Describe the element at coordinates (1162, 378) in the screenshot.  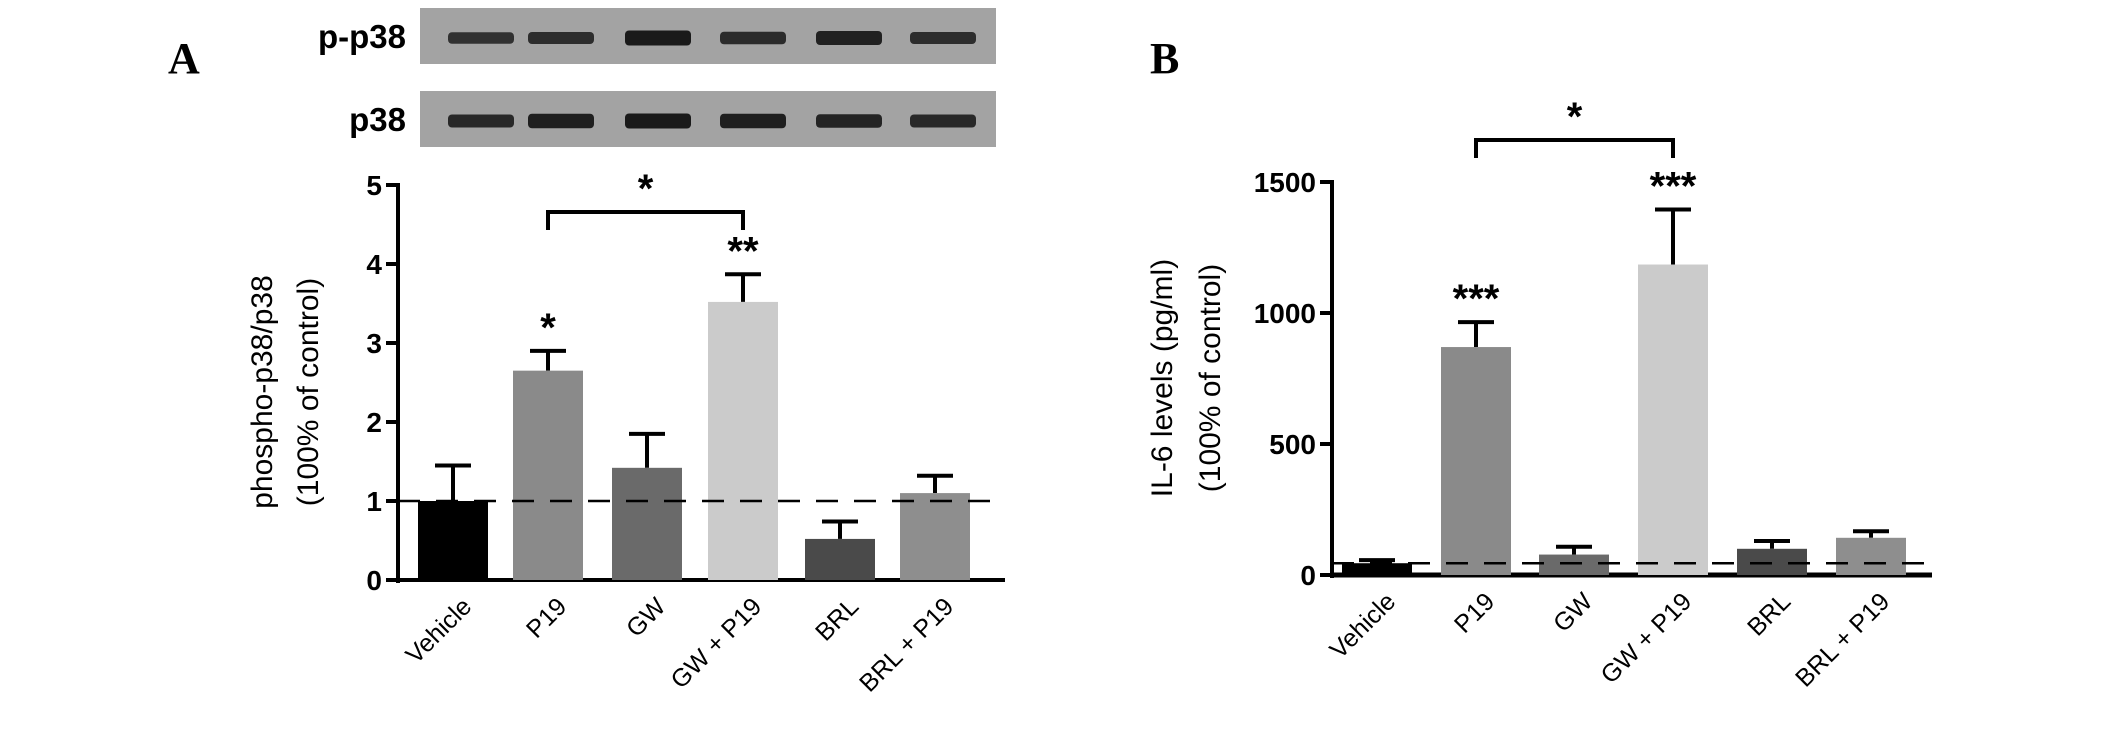
I see `y-axis-title: IL-6 levels (pg/ml)` at that location.